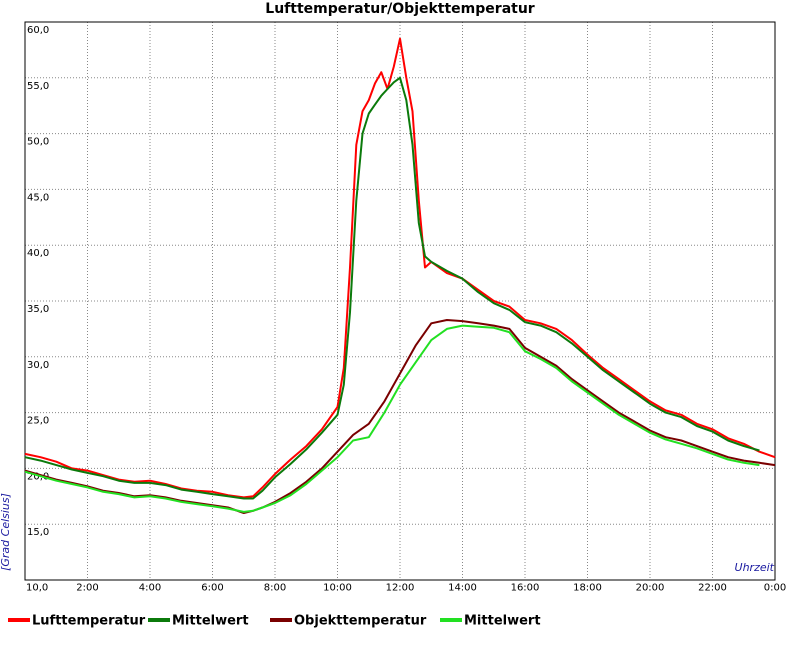 This screenshot has height=650, width=800. I want to click on x-tick-label: 14:00, so click(462, 587).